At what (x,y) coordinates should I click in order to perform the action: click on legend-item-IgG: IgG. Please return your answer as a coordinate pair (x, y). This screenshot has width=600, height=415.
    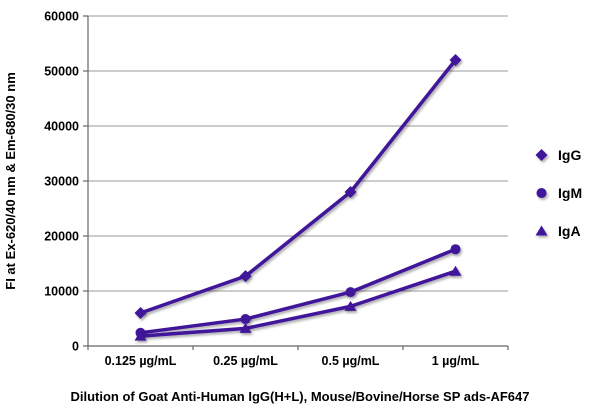
    Looking at the image, I should click on (554, 155).